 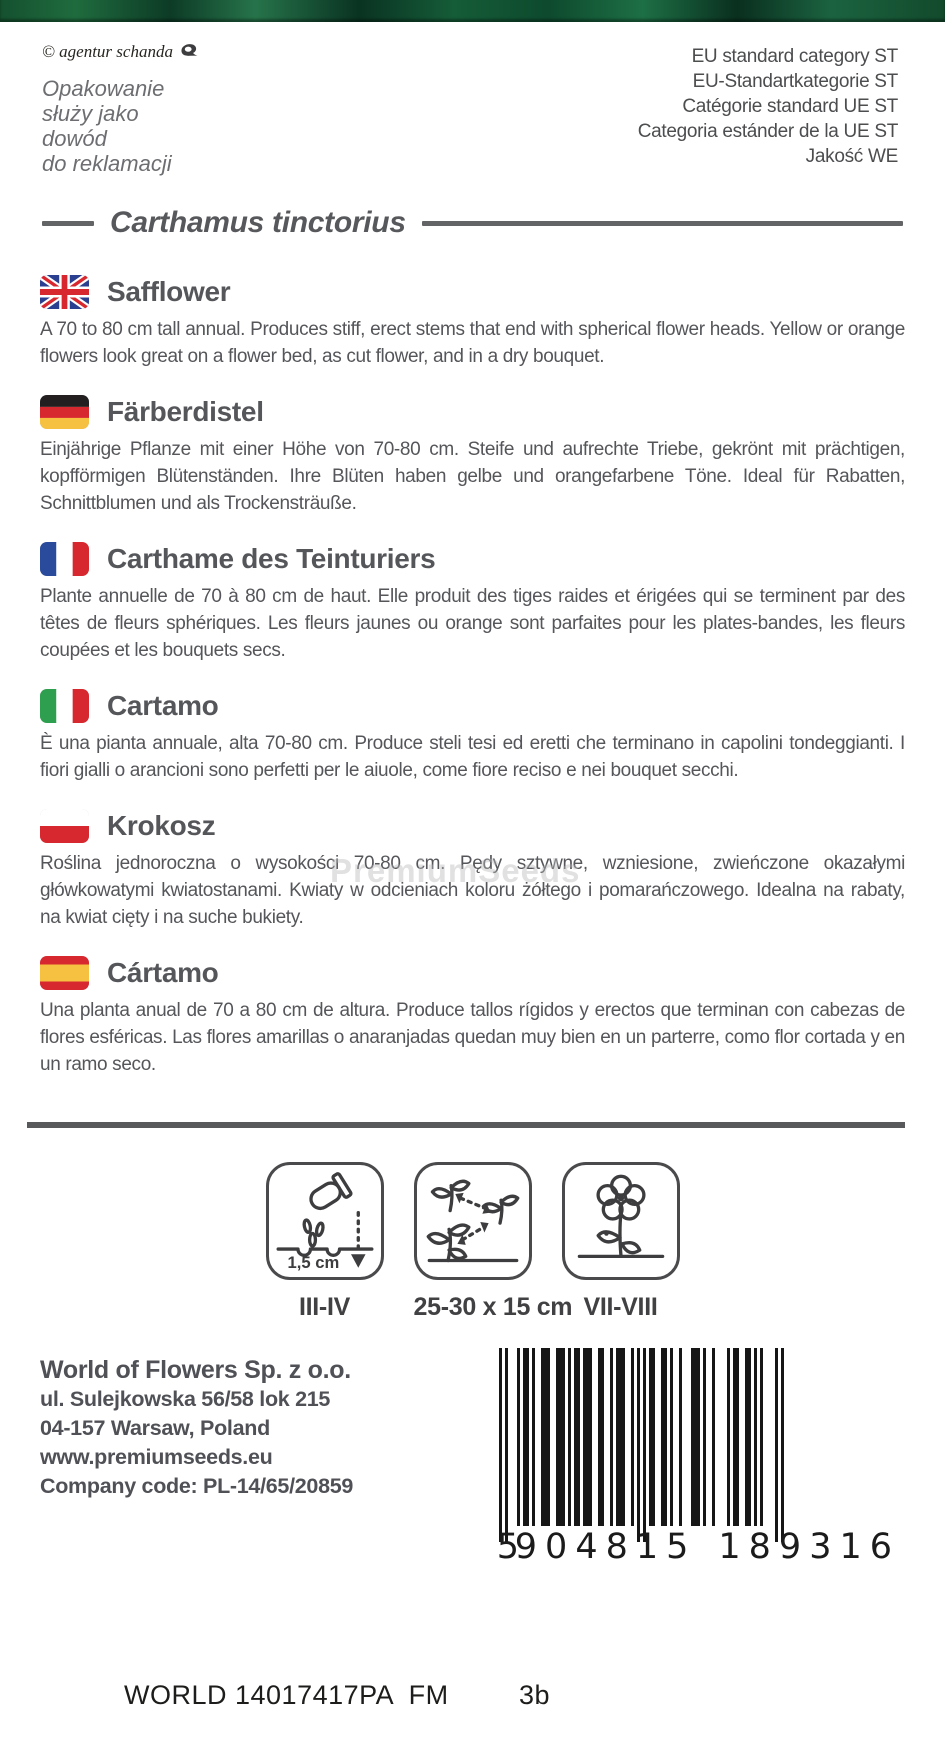 I want to click on section-heading: Carthame des Teinturiers, so click(x=271, y=558).